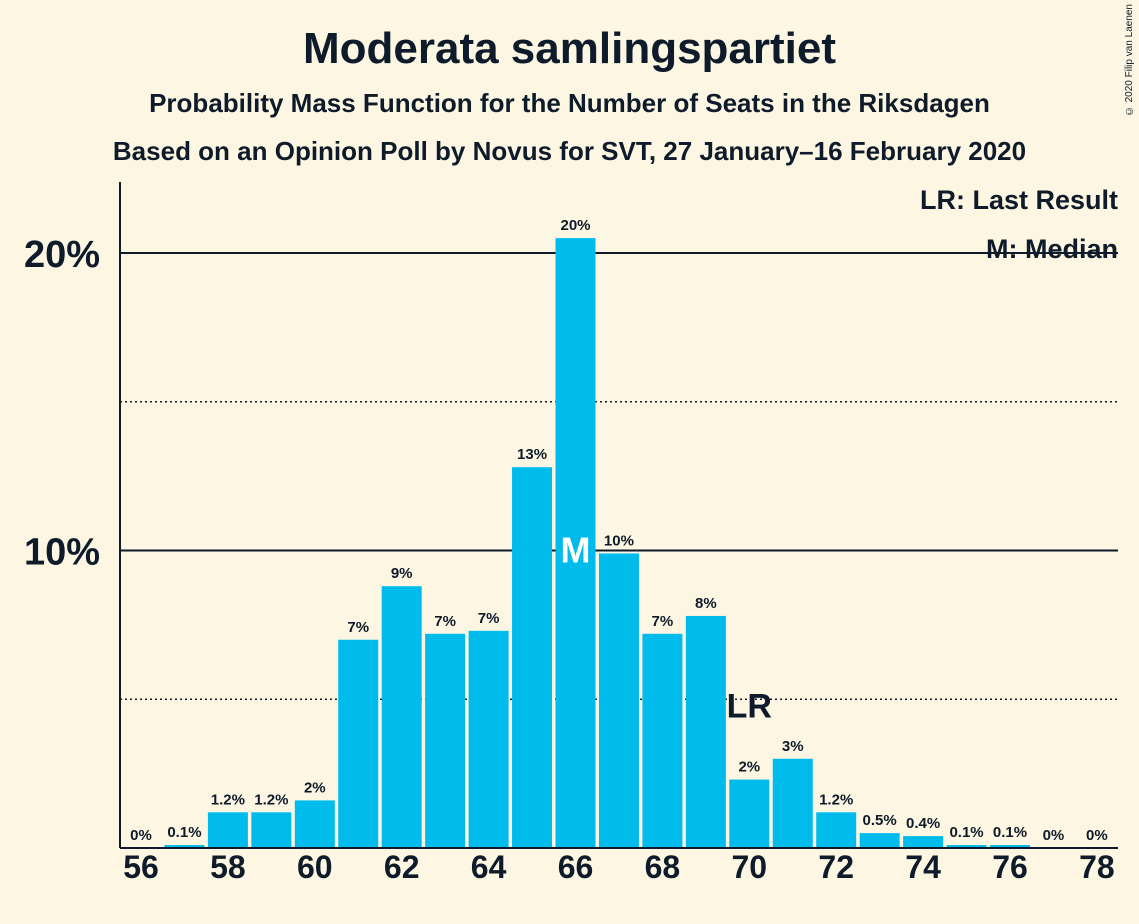 This screenshot has width=1139, height=924. Describe the element at coordinates (228, 867) in the screenshot. I see `x-tick-label: 58` at that location.